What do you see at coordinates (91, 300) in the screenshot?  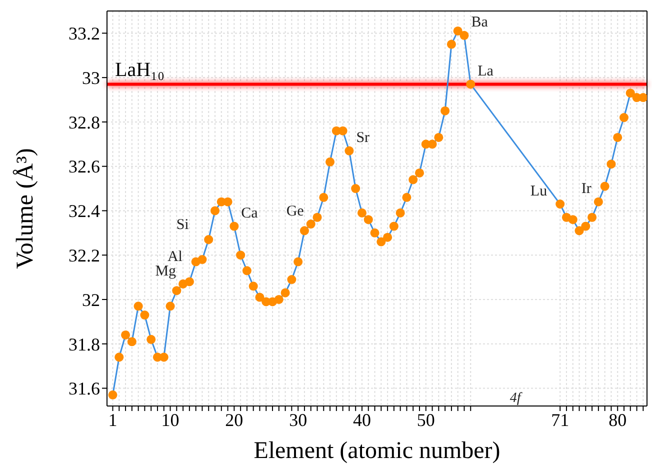 I see `y-tick-label: 32` at bounding box center [91, 300].